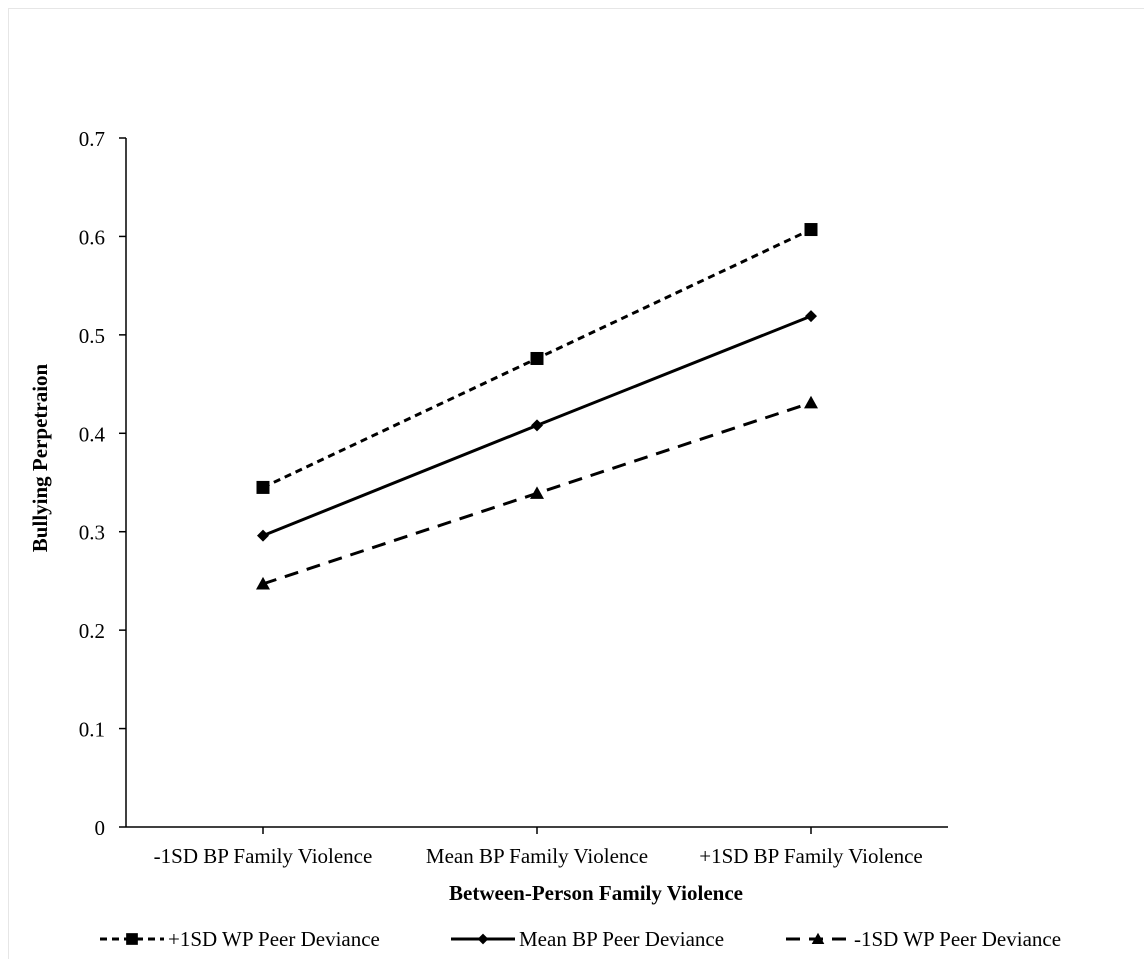 Image resolution: width=1144 pixels, height=959 pixels. Describe the element at coordinates (537, 856) in the screenshot. I see `x-tick-label: Mean BP Family Violence` at that location.